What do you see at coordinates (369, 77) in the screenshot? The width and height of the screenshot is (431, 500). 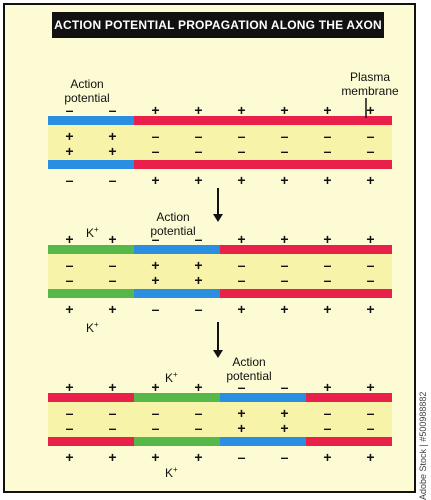 I see `plasma-membrane-label-line1: Plasma` at bounding box center [369, 77].